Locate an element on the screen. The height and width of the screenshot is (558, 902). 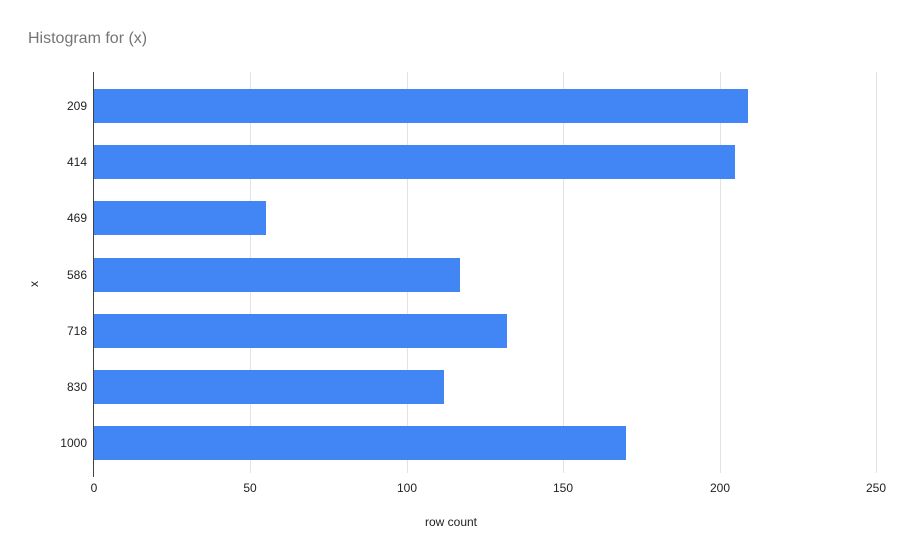
x-tick-label-150: 150 is located at coordinates (563, 488).